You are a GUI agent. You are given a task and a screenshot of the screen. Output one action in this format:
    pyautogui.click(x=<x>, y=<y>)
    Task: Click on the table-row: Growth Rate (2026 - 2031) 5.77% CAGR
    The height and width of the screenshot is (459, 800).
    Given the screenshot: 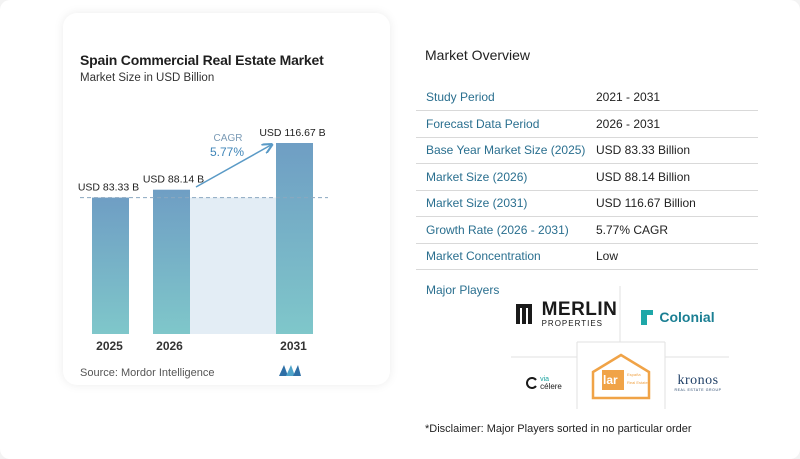 What is the action you would take?
    pyautogui.click(x=587, y=230)
    